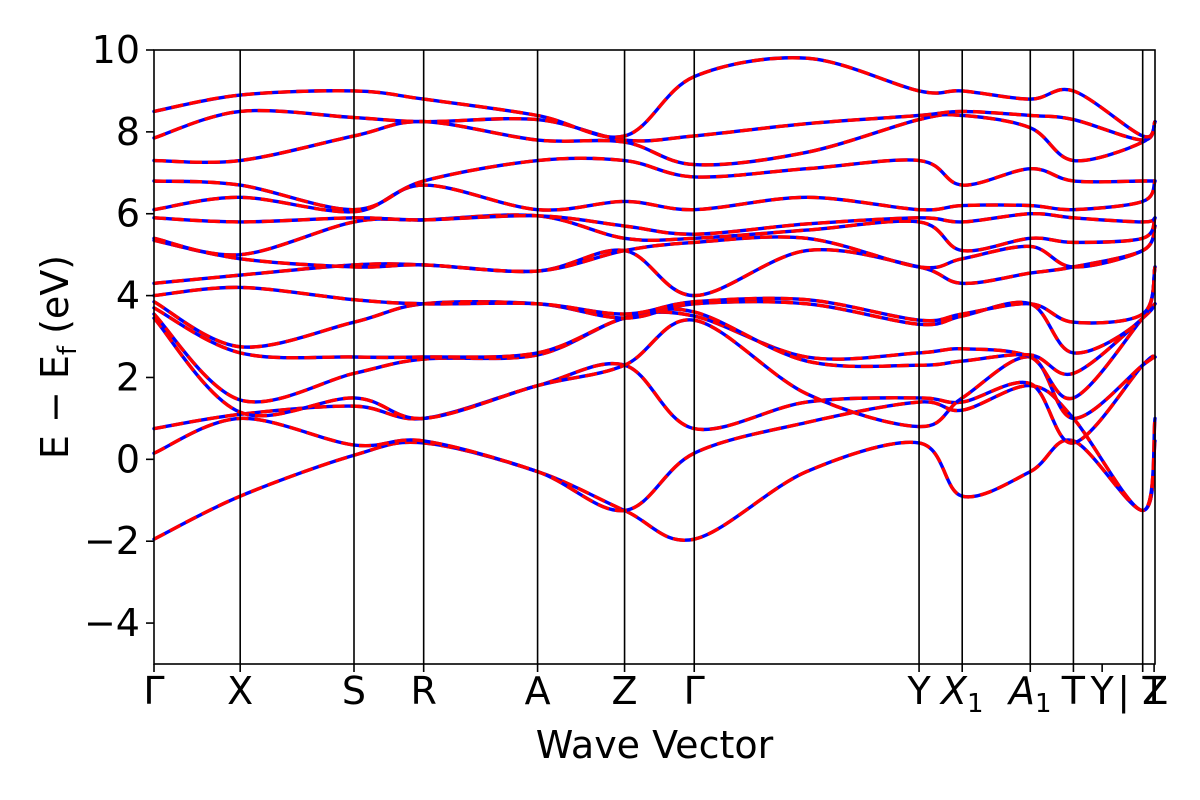 The image size is (1200, 800). I want to click on kpoint-label-4: R, so click(423, 691).